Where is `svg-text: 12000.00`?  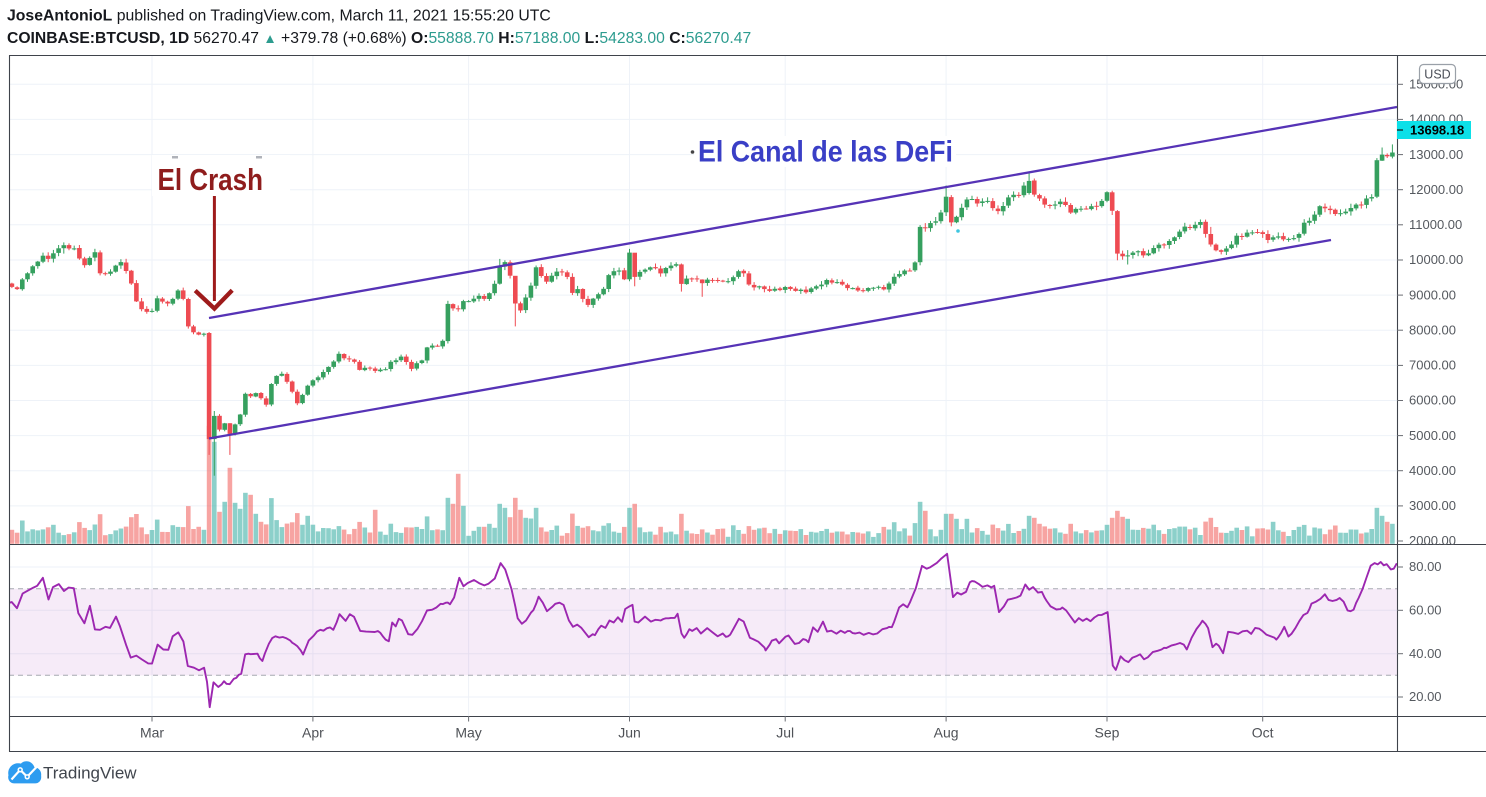 svg-text: 12000.00 is located at coordinates (1436, 189).